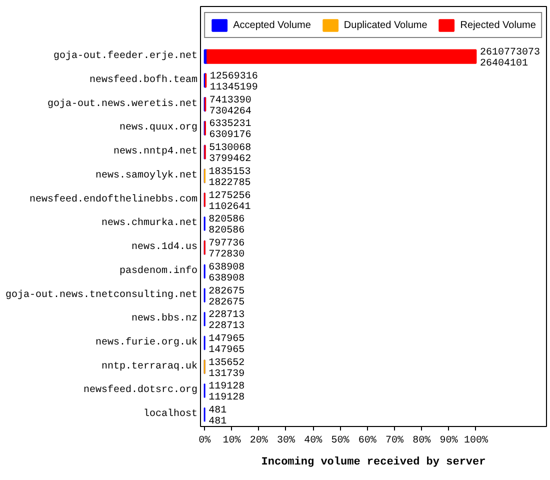 The height and width of the screenshot is (480, 550). Describe the element at coordinates (226, 255) in the screenshot. I see `annotation: 772830` at that location.